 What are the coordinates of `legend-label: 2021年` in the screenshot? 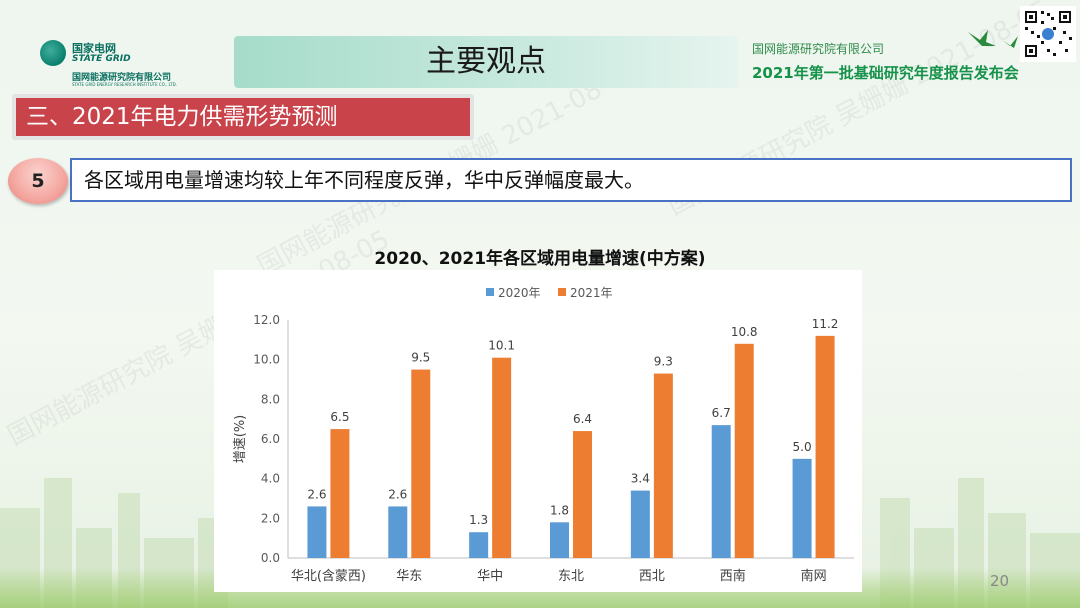 It's located at (591, 293).